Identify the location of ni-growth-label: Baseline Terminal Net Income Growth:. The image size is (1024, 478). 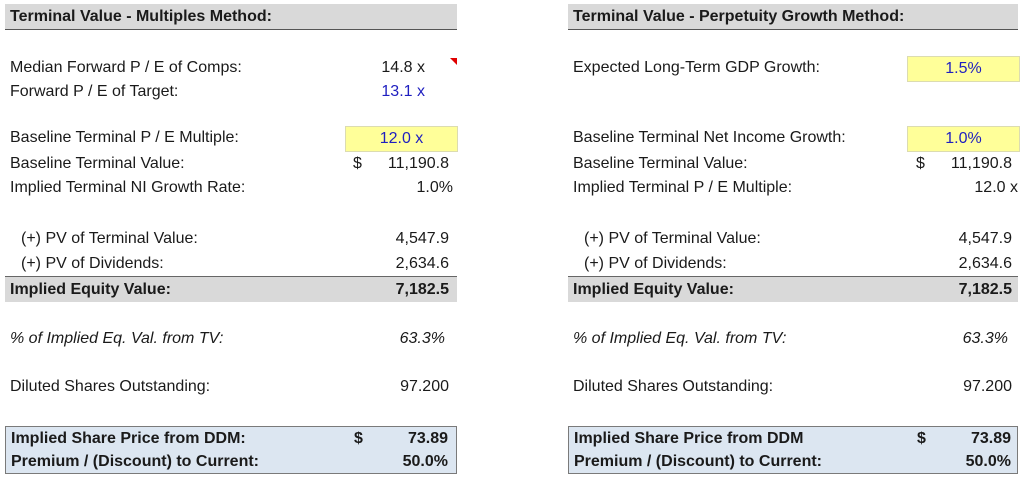
(709, 137).